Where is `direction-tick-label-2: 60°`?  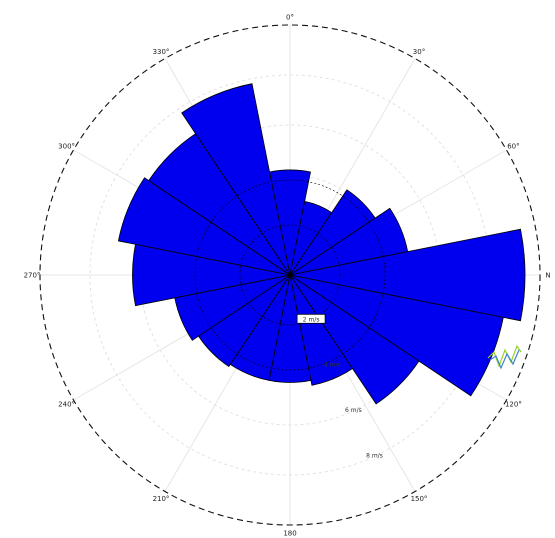 direction-tick-label-2: 60° is located at coordinates (513, 147).